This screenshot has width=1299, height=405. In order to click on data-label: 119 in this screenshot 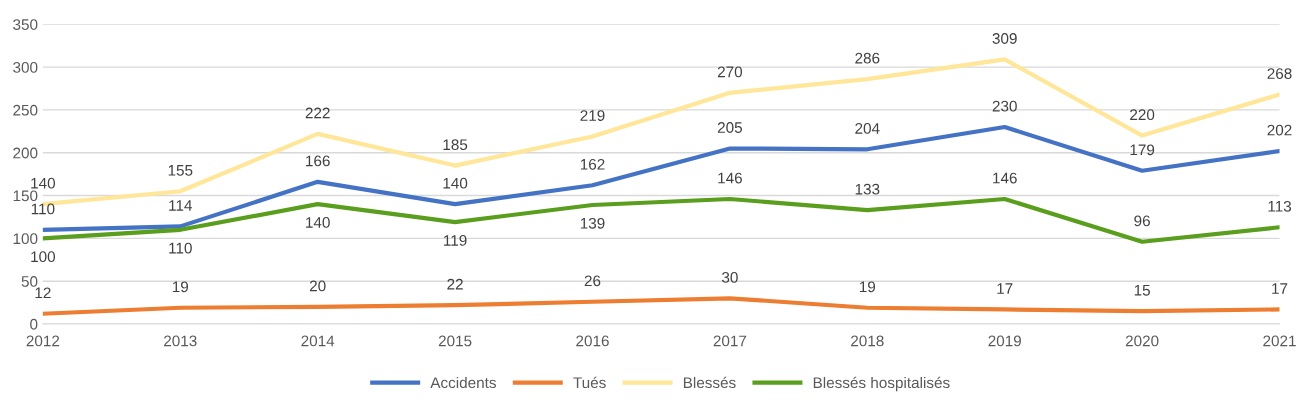, I will do `click(455, 240)`.